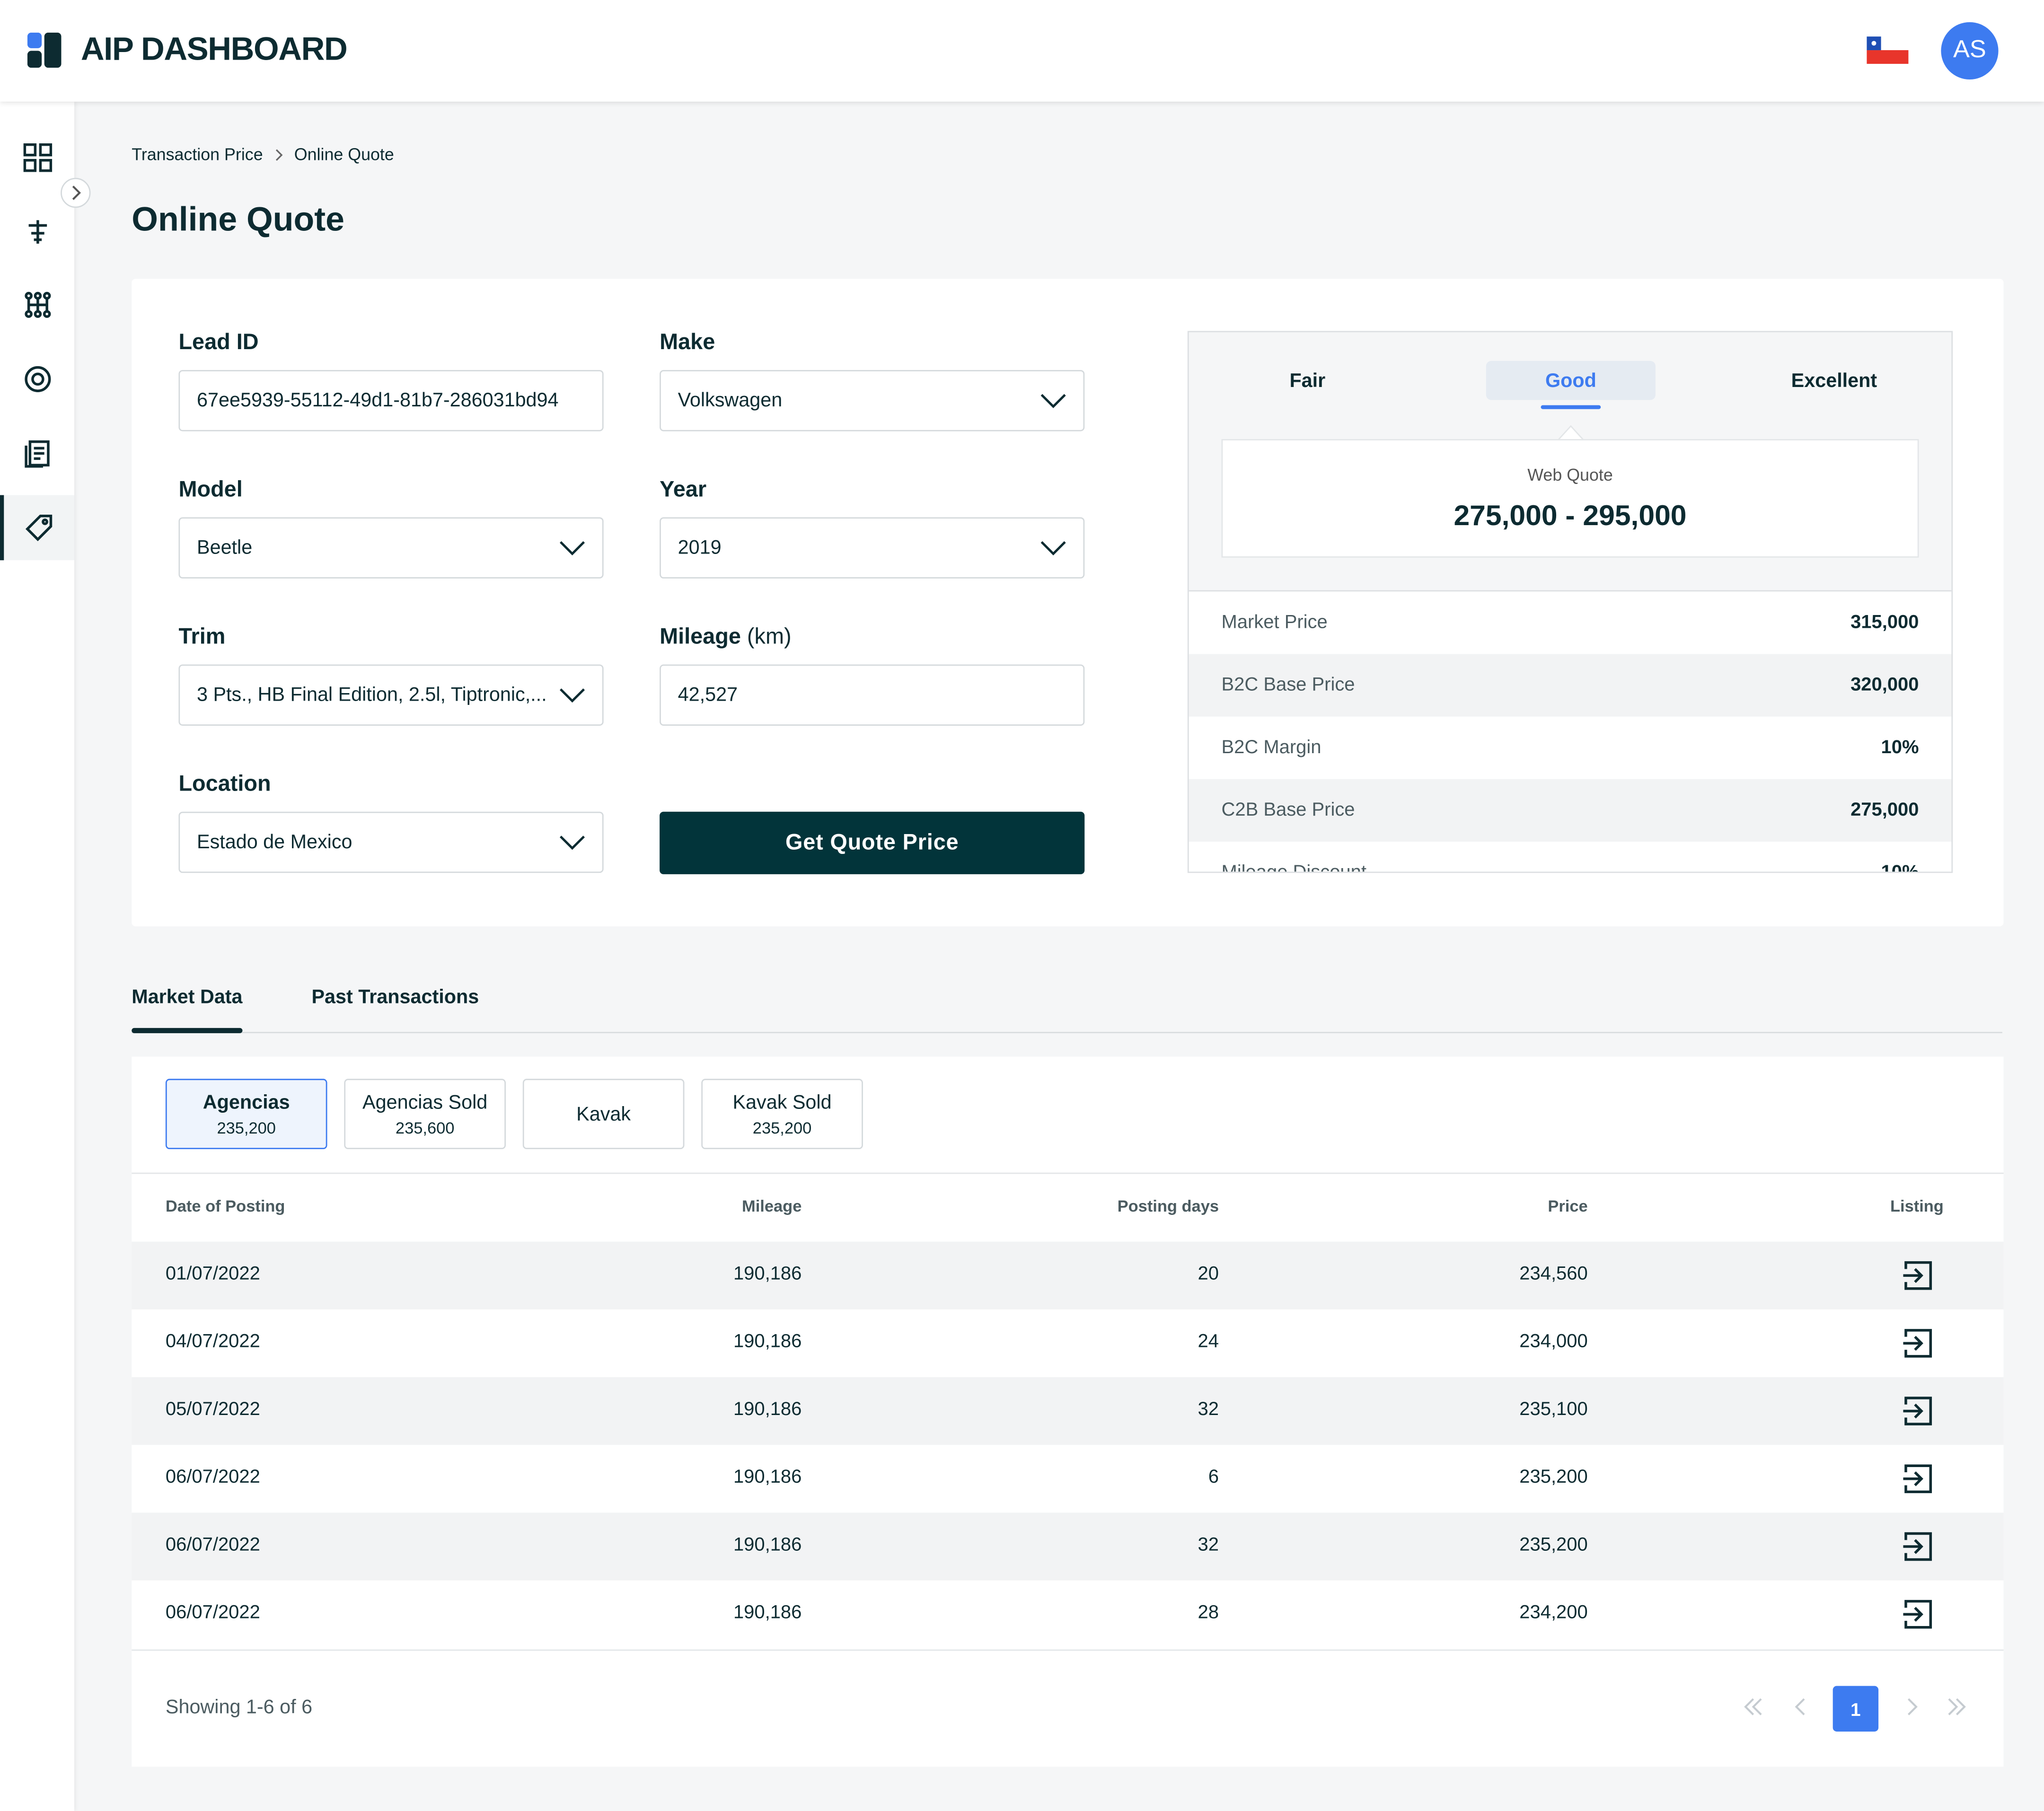 The image size is (2044, 1811). What do you see at coordinates (1288, 685) in the screenshot?
I see `price-label: B2C Base Price` at bounding box center [1288, 685].